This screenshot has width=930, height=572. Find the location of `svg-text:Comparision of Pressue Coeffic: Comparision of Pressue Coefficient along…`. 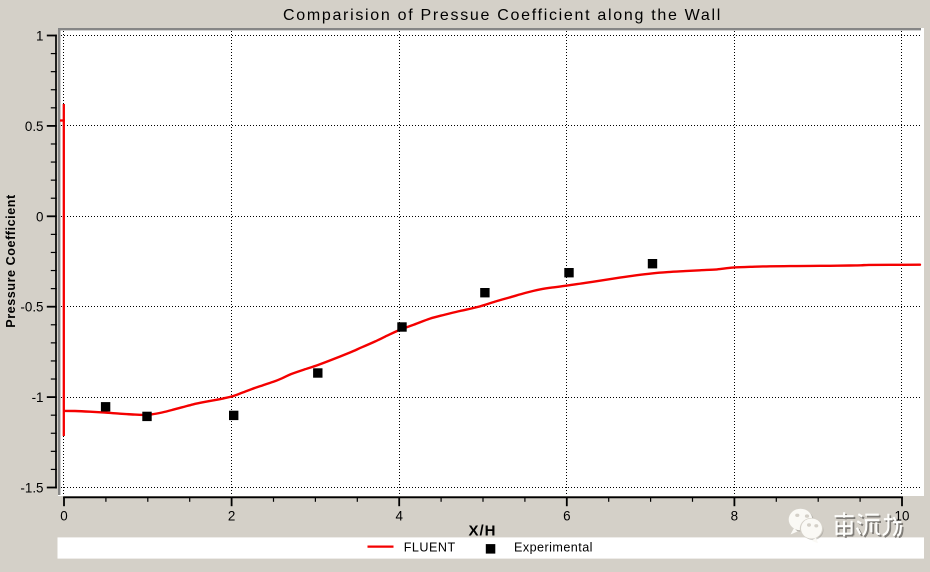

svg-text:Comparision of Pressue Coeffic: Comparision of Pressue Coefficient along… is located at coordinates (502, 15).